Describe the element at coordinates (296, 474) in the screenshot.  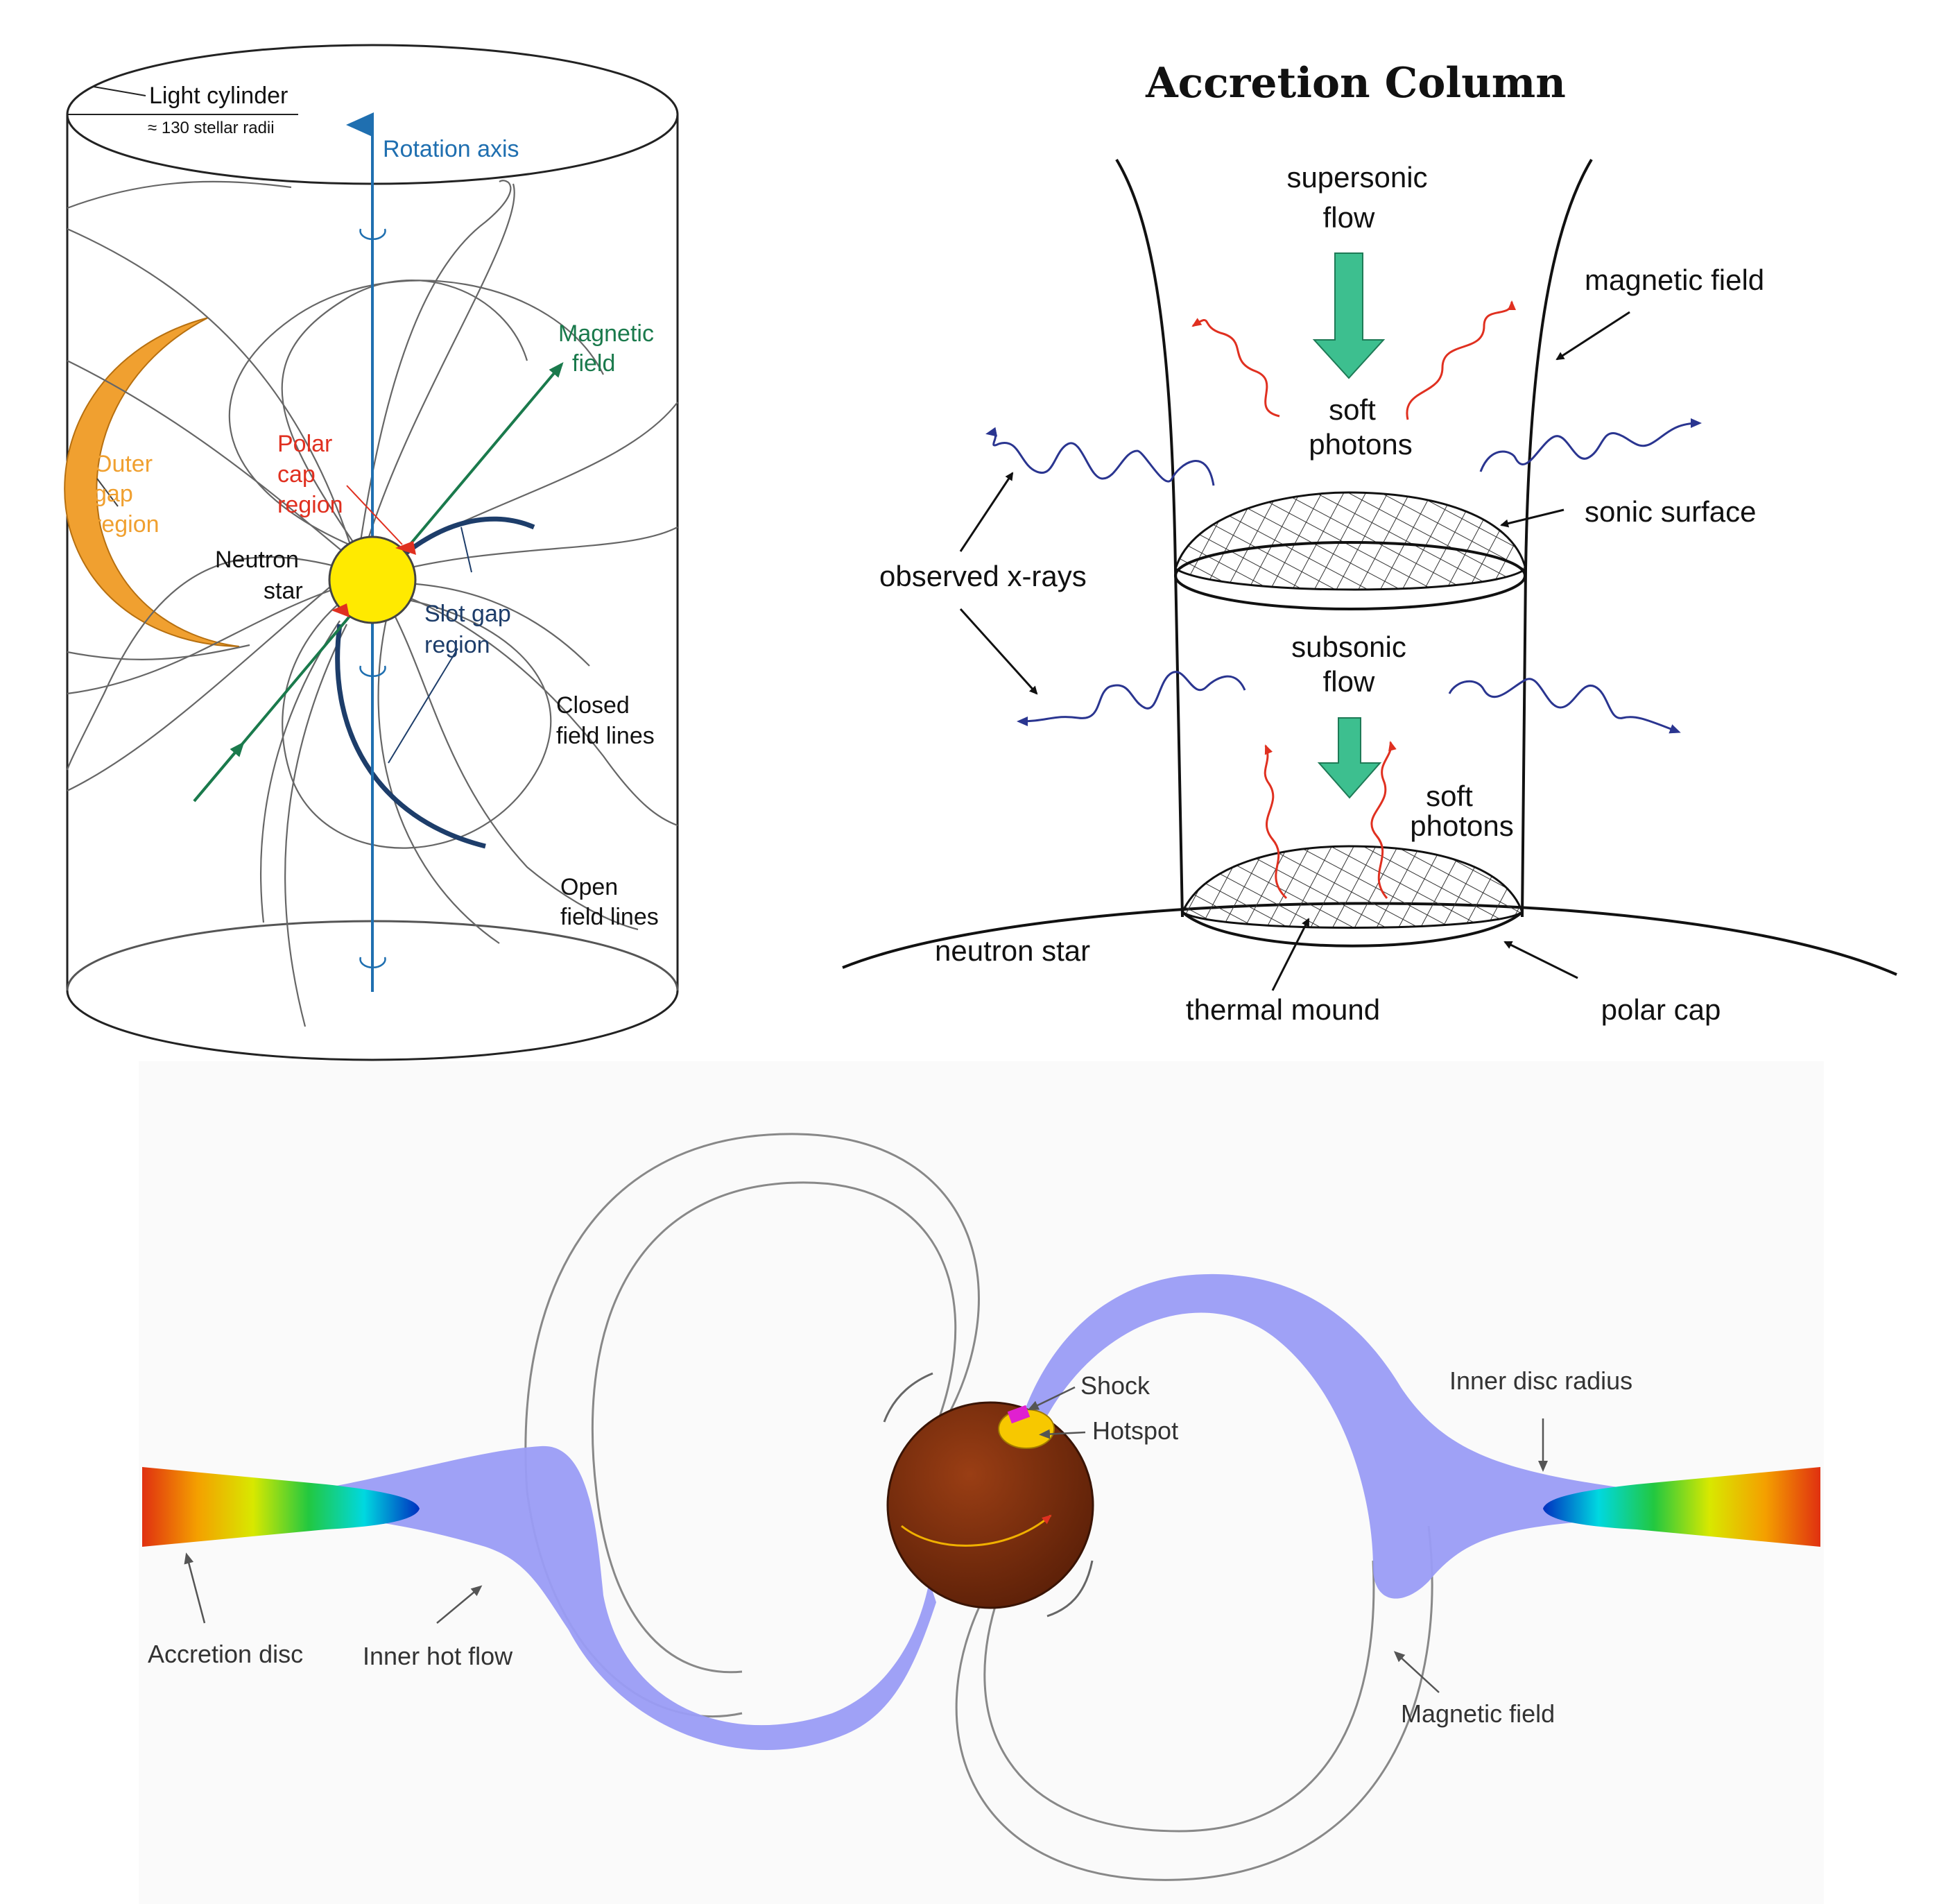
I see `polar-cap-label-2: cap` at that location.